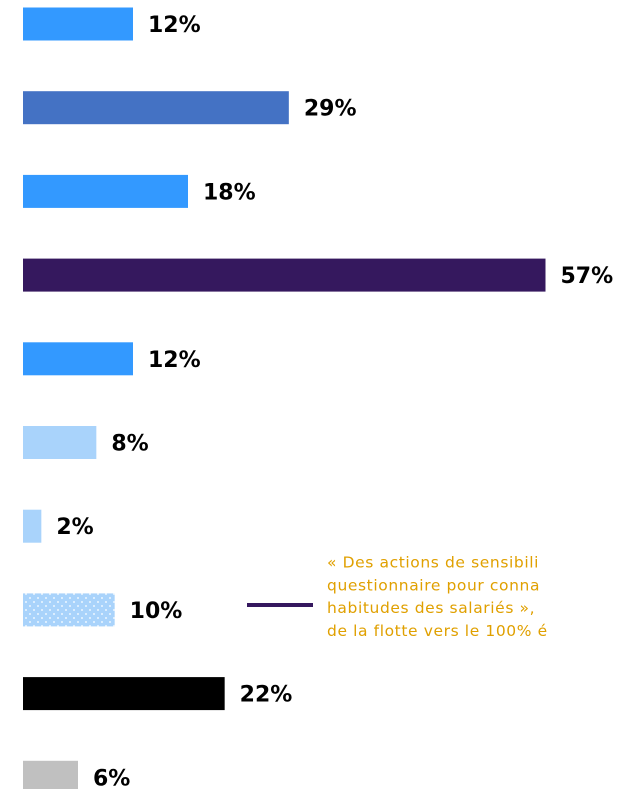  I want to click on value-label: 2%, so click(74, 527).